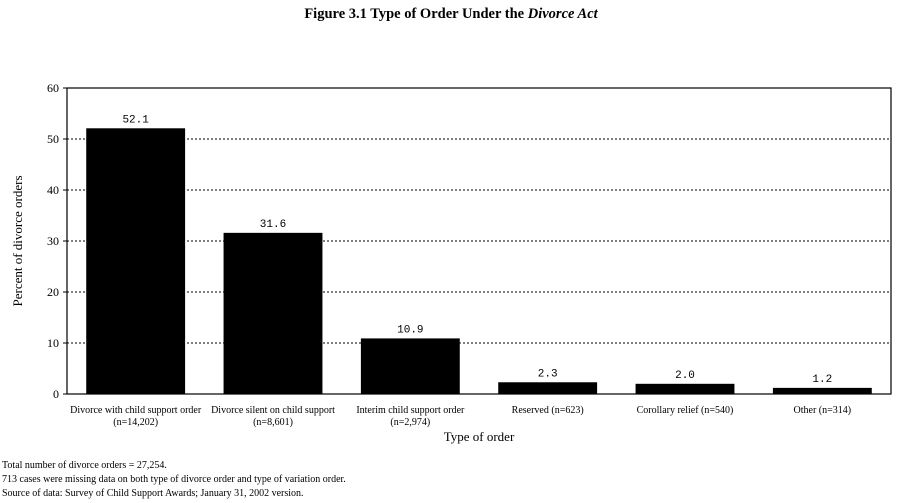 The width and height of the screenshot is (902, 503). What do you see at coordinates (410, 330) in the screenshot?
I see `data-label-2: 10.9` at bounding box center [410, 330].